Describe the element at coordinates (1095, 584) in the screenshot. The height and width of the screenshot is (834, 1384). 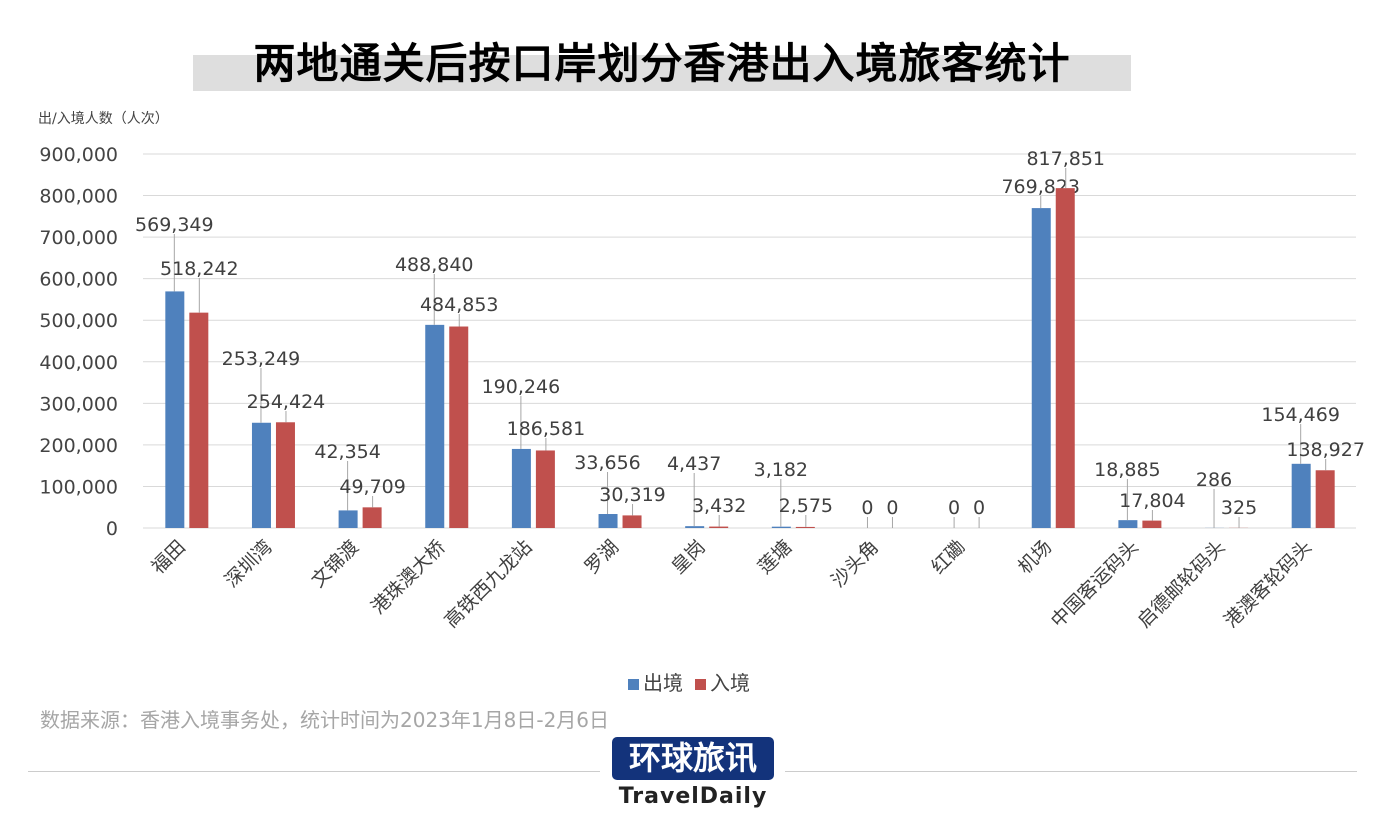
I see `x-tick-label: 中国客运码头` at that location.